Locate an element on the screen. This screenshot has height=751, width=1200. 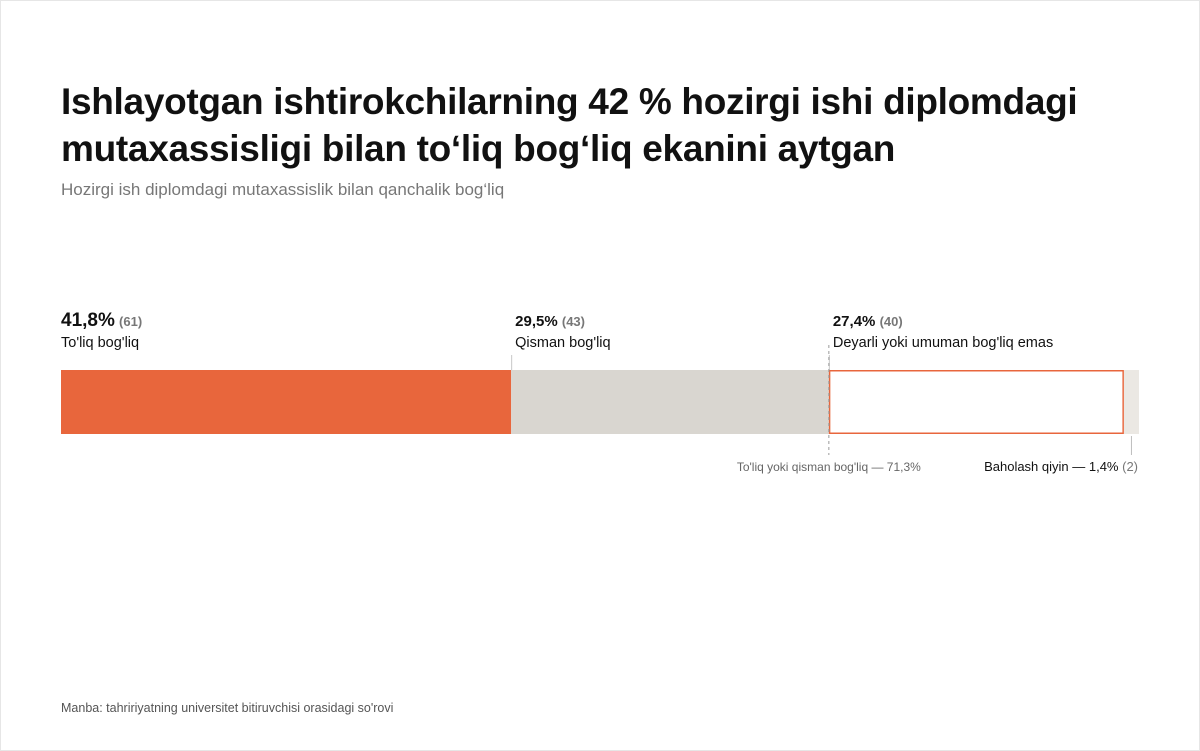
bar-segment-none is located at coordinates (976, 402).